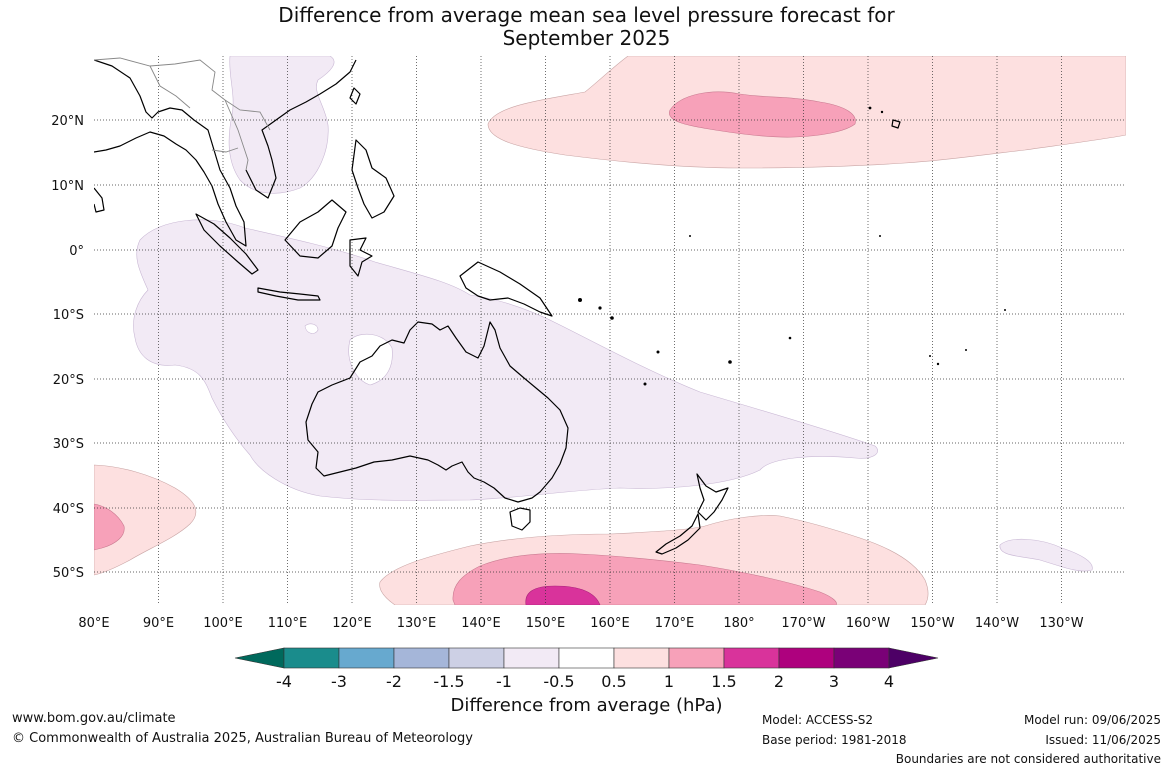  I want to click on kimberley-neutral-pocket, so click(370, 359).